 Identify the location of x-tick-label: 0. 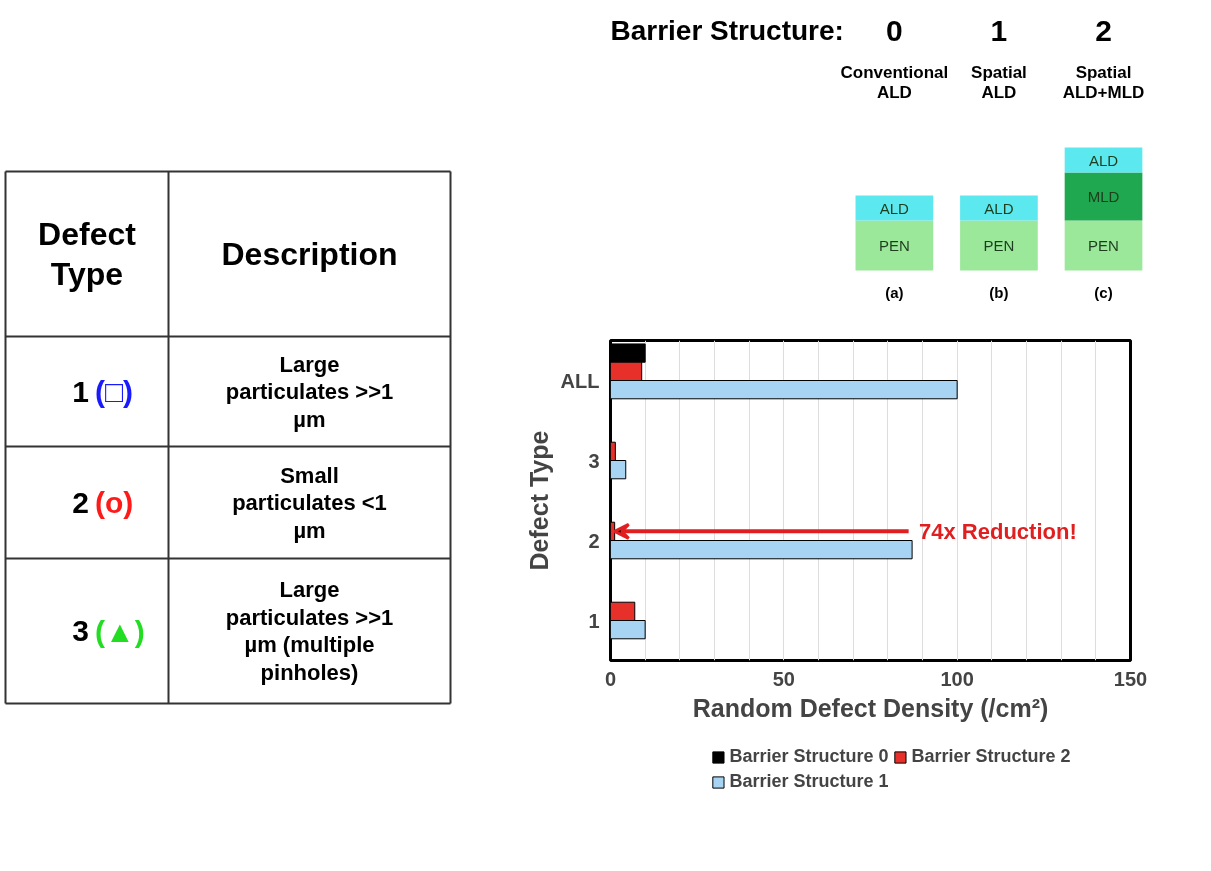
(610, 678).